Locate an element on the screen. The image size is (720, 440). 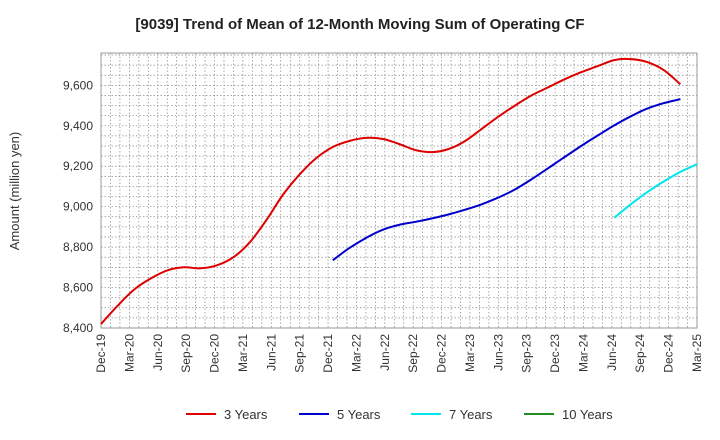
x-tick-label: Dec-23 is located at coordinates (555, 353).